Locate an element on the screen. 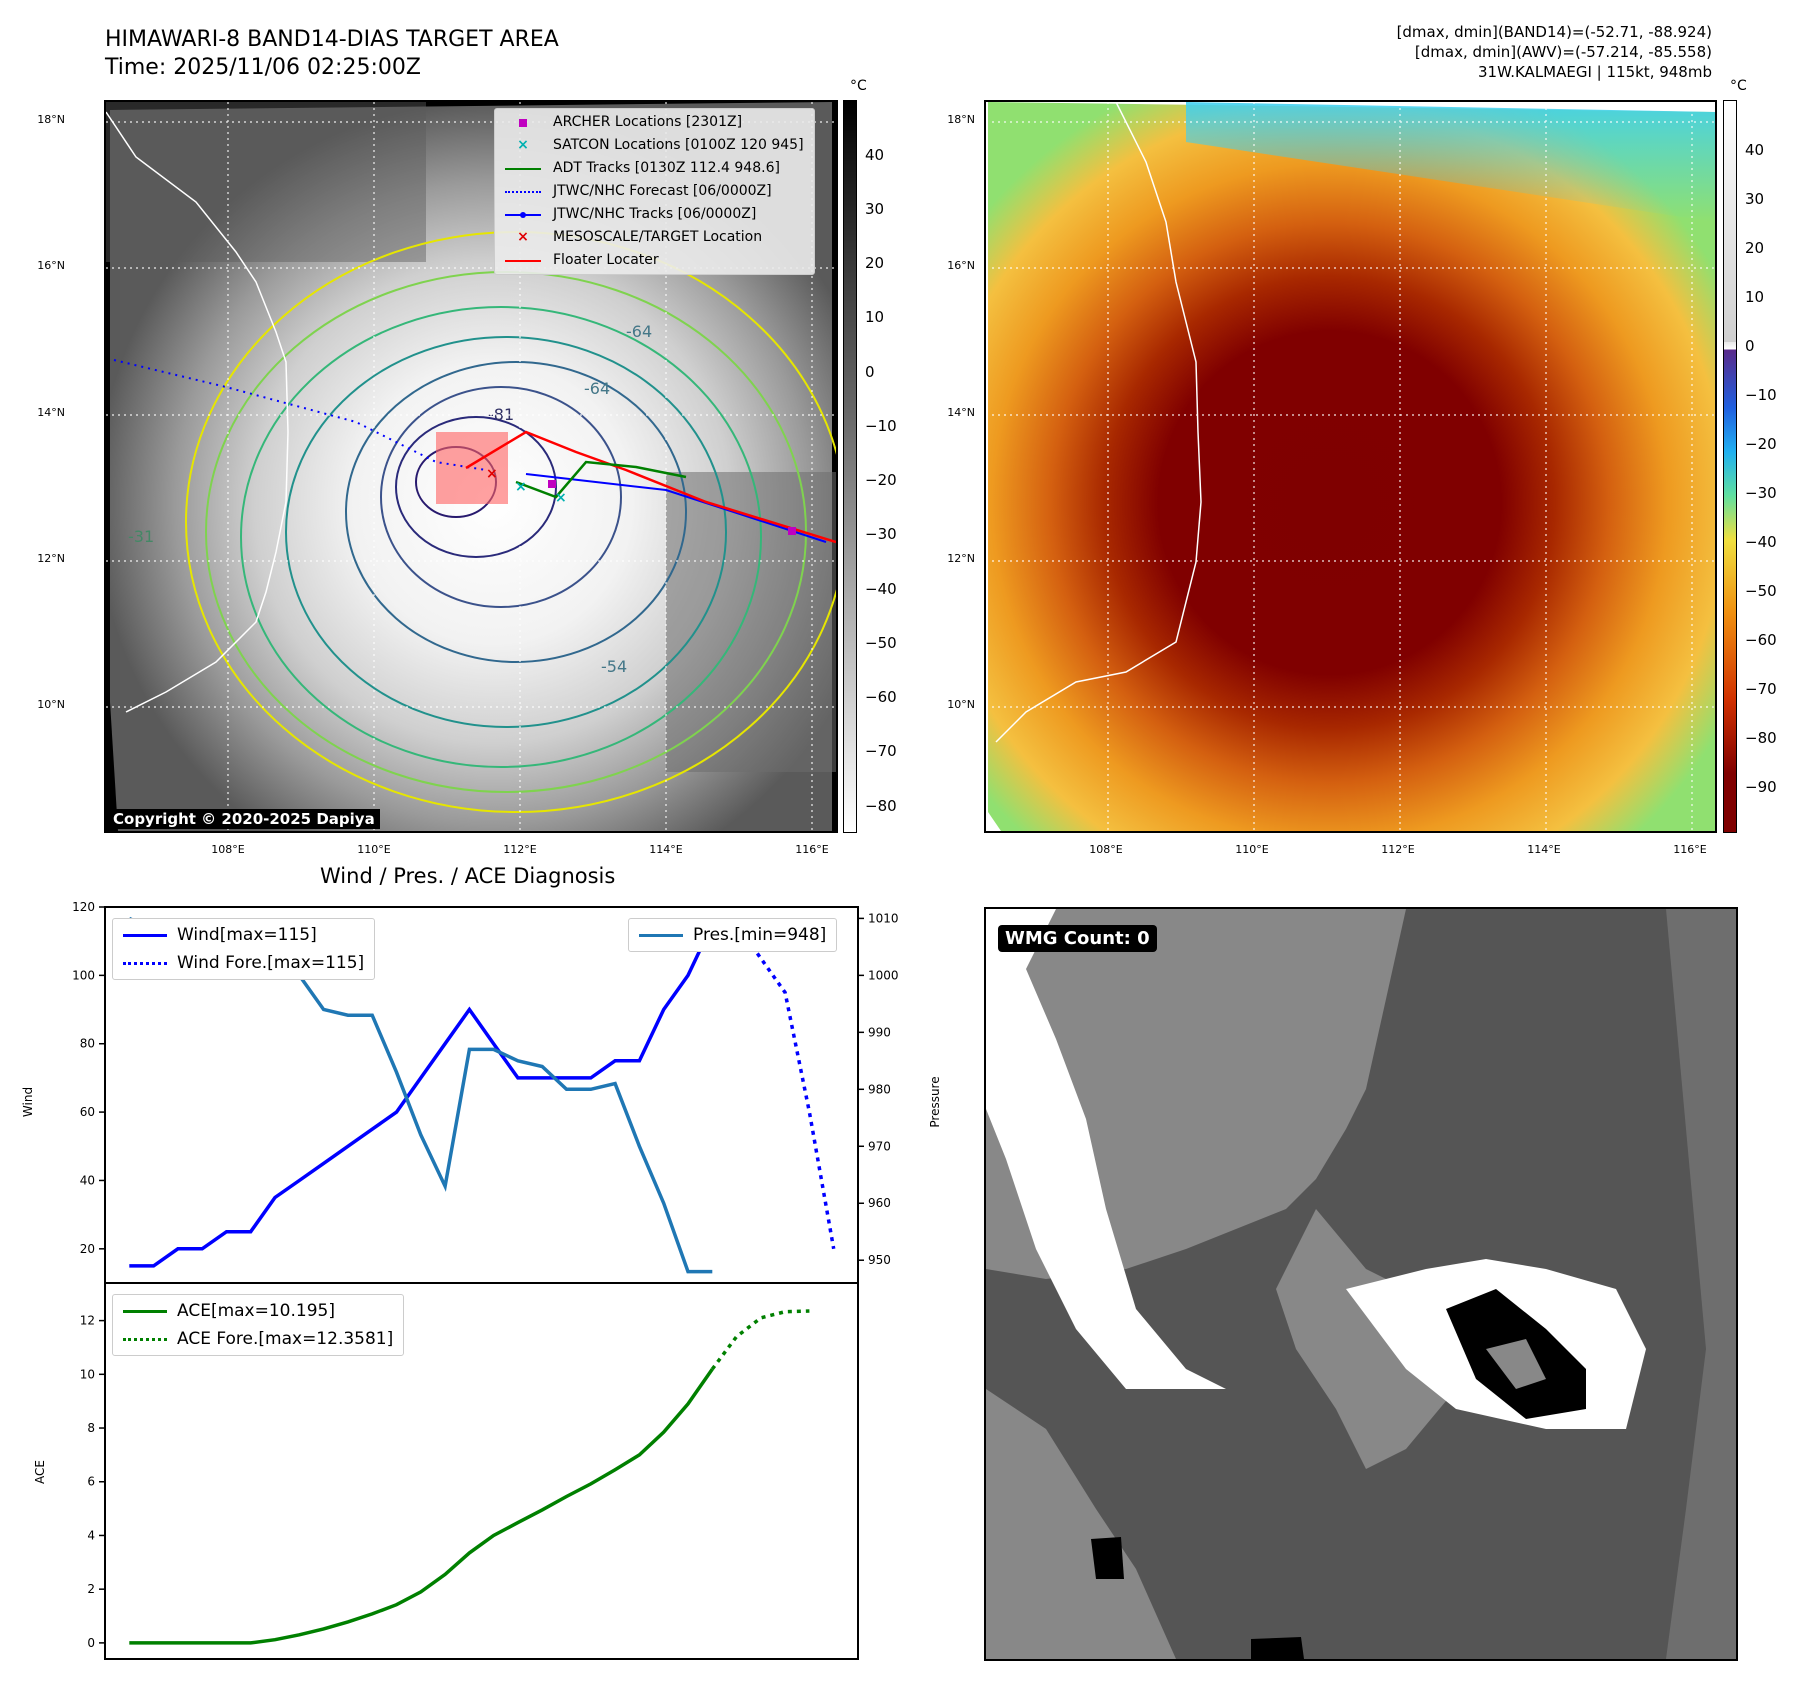 The height and width of the screenshot is (1690, 1797). info-line1: [dmax, dmin](BAND14)=(-52.71, -88.924) is located at coordinates (1554, 32).